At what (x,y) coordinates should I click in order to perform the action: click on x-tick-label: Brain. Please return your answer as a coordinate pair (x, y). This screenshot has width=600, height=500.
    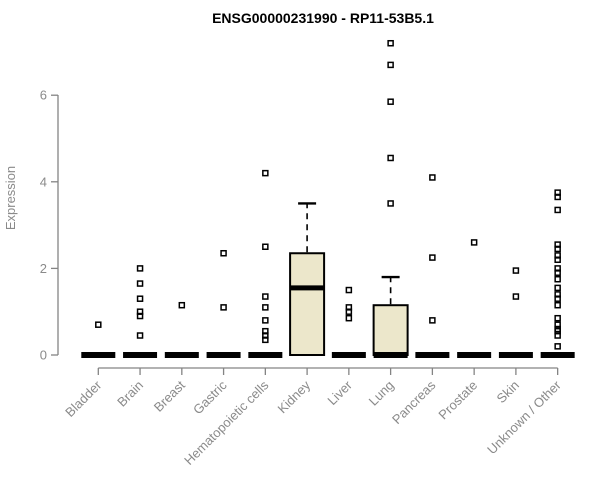
    Looking at the image, I should click on (130, 394).